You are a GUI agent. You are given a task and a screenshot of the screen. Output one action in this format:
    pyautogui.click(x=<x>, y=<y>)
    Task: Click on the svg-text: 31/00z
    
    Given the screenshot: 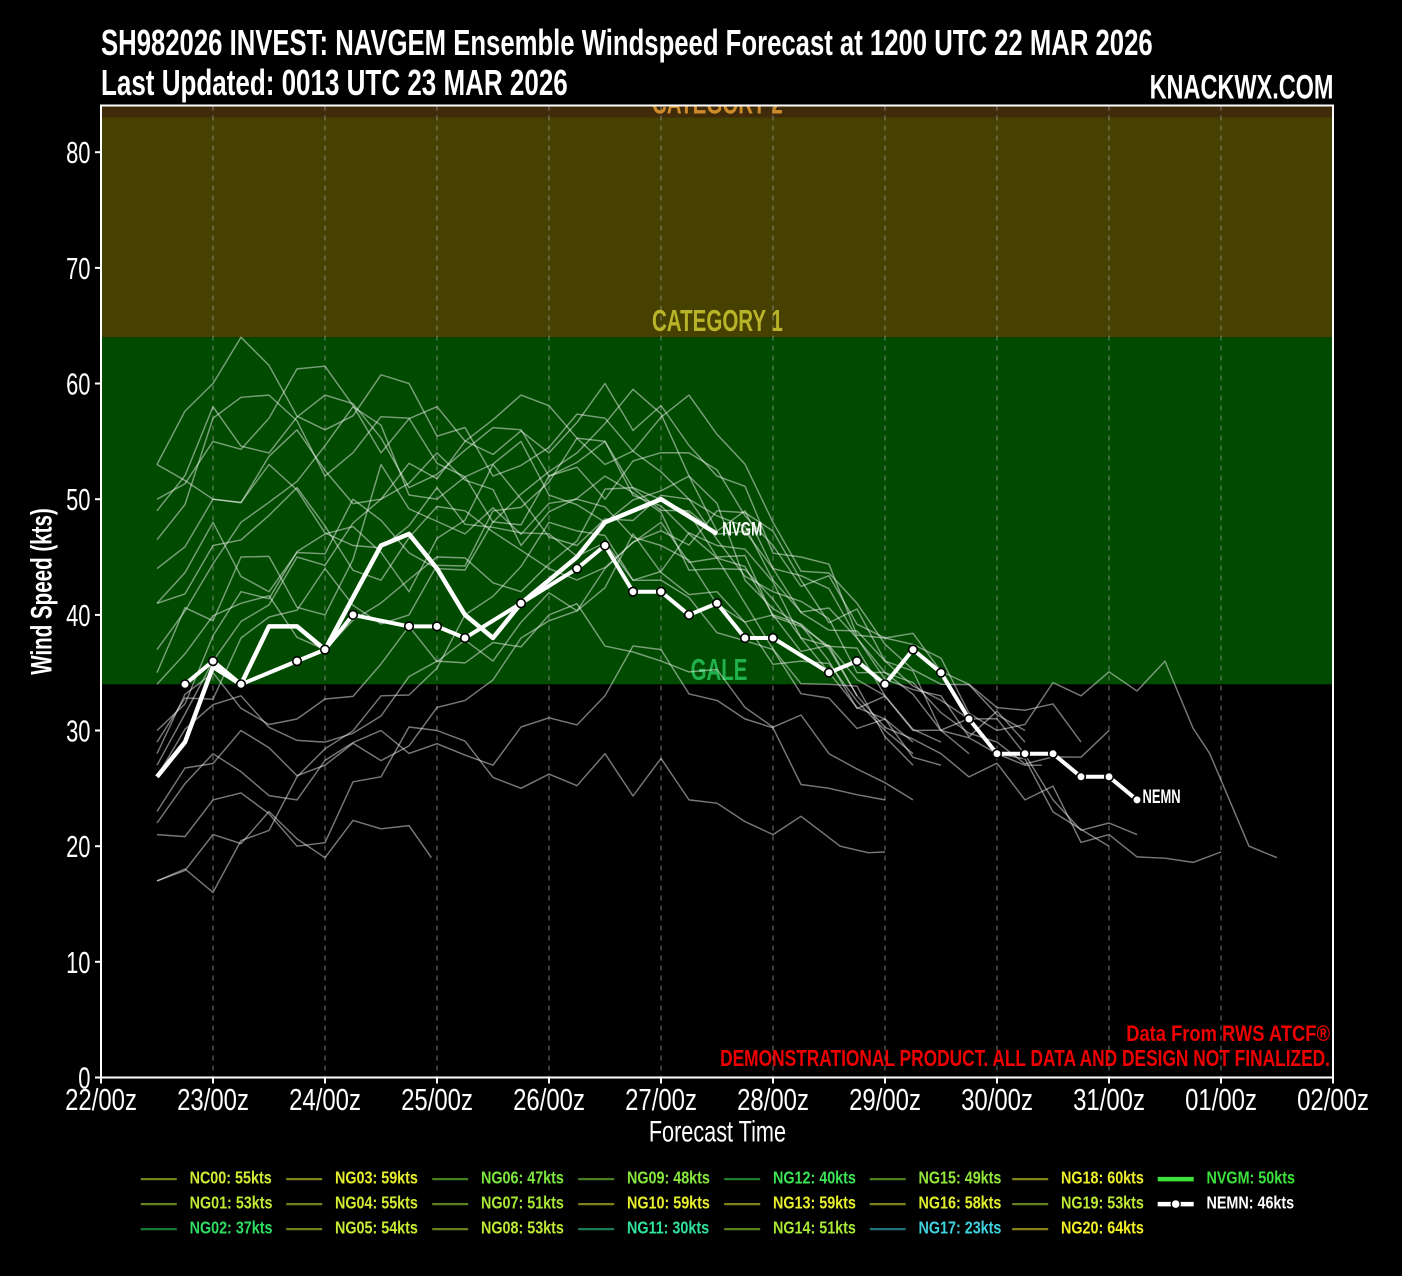 What is the action you would take?
    pyautogui.click(x=1109, y=1099)
    